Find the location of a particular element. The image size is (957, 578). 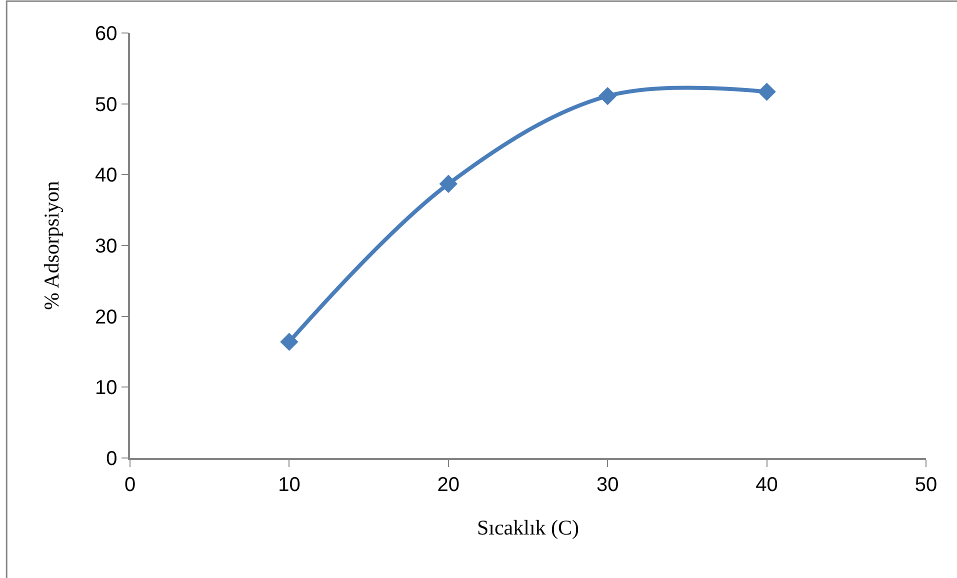

y-tick-label: 20 is located at coordinates (106, 317).